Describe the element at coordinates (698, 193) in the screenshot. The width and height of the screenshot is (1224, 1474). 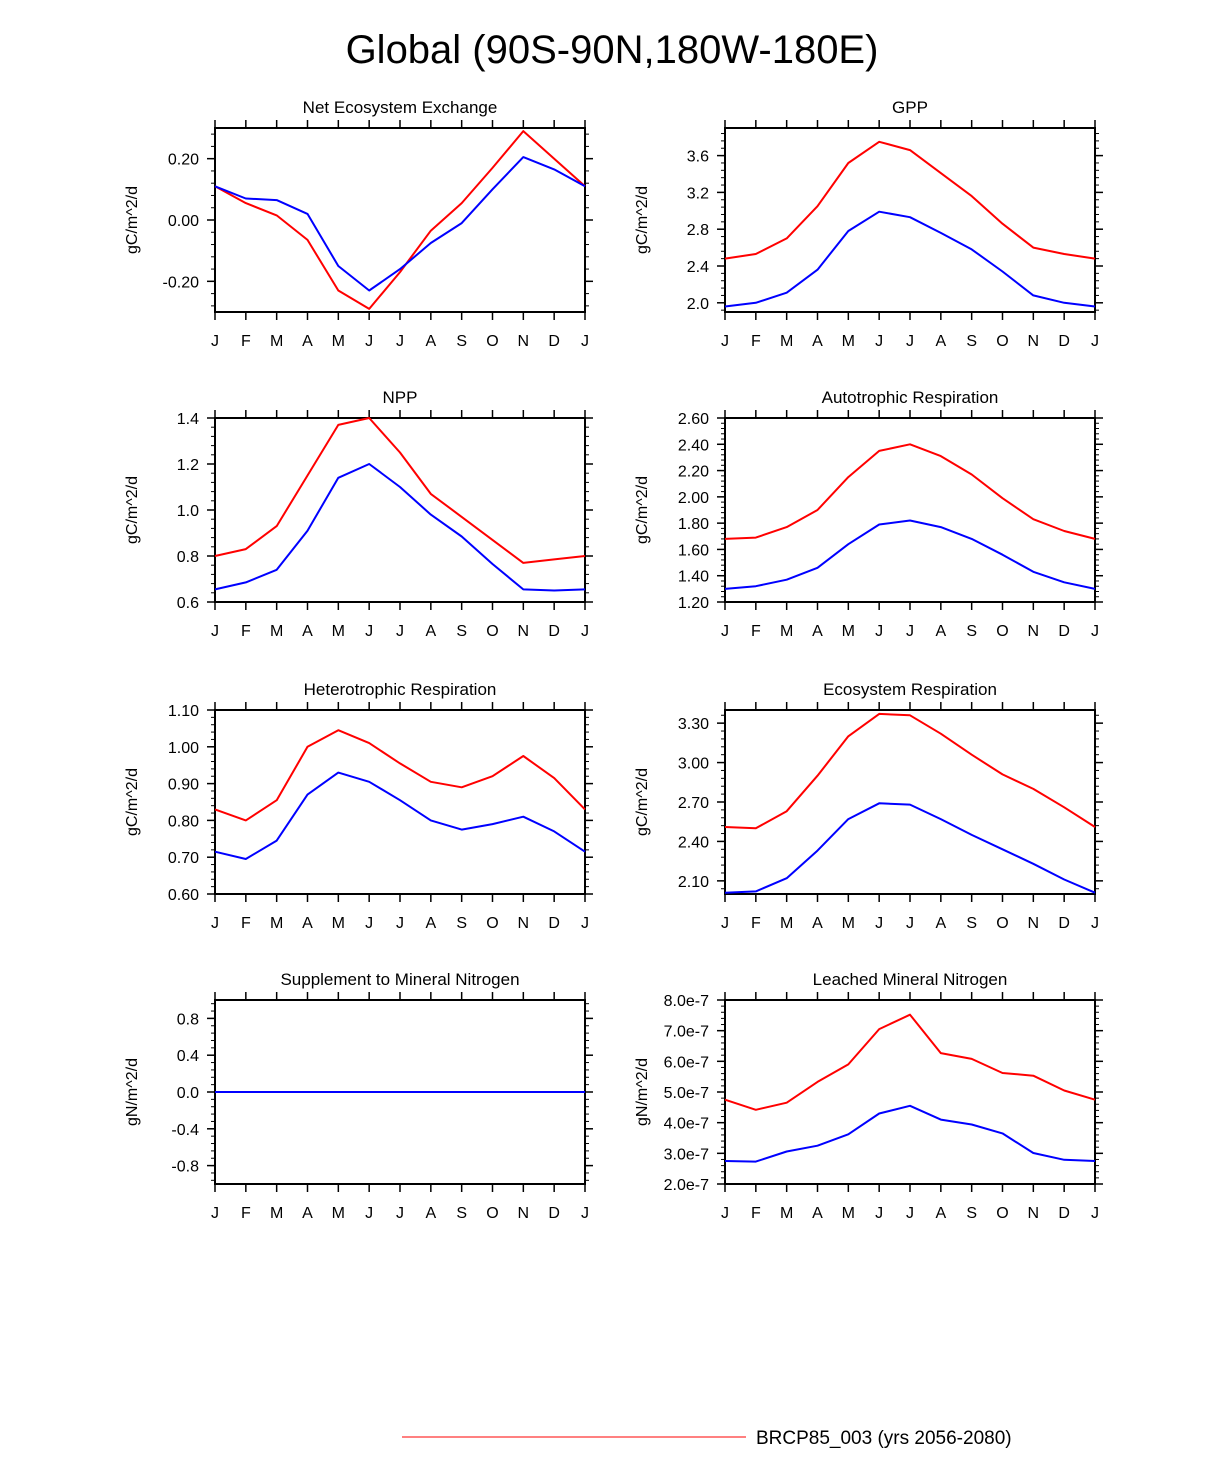
I see `y-tick-label: 3.2` at that location.